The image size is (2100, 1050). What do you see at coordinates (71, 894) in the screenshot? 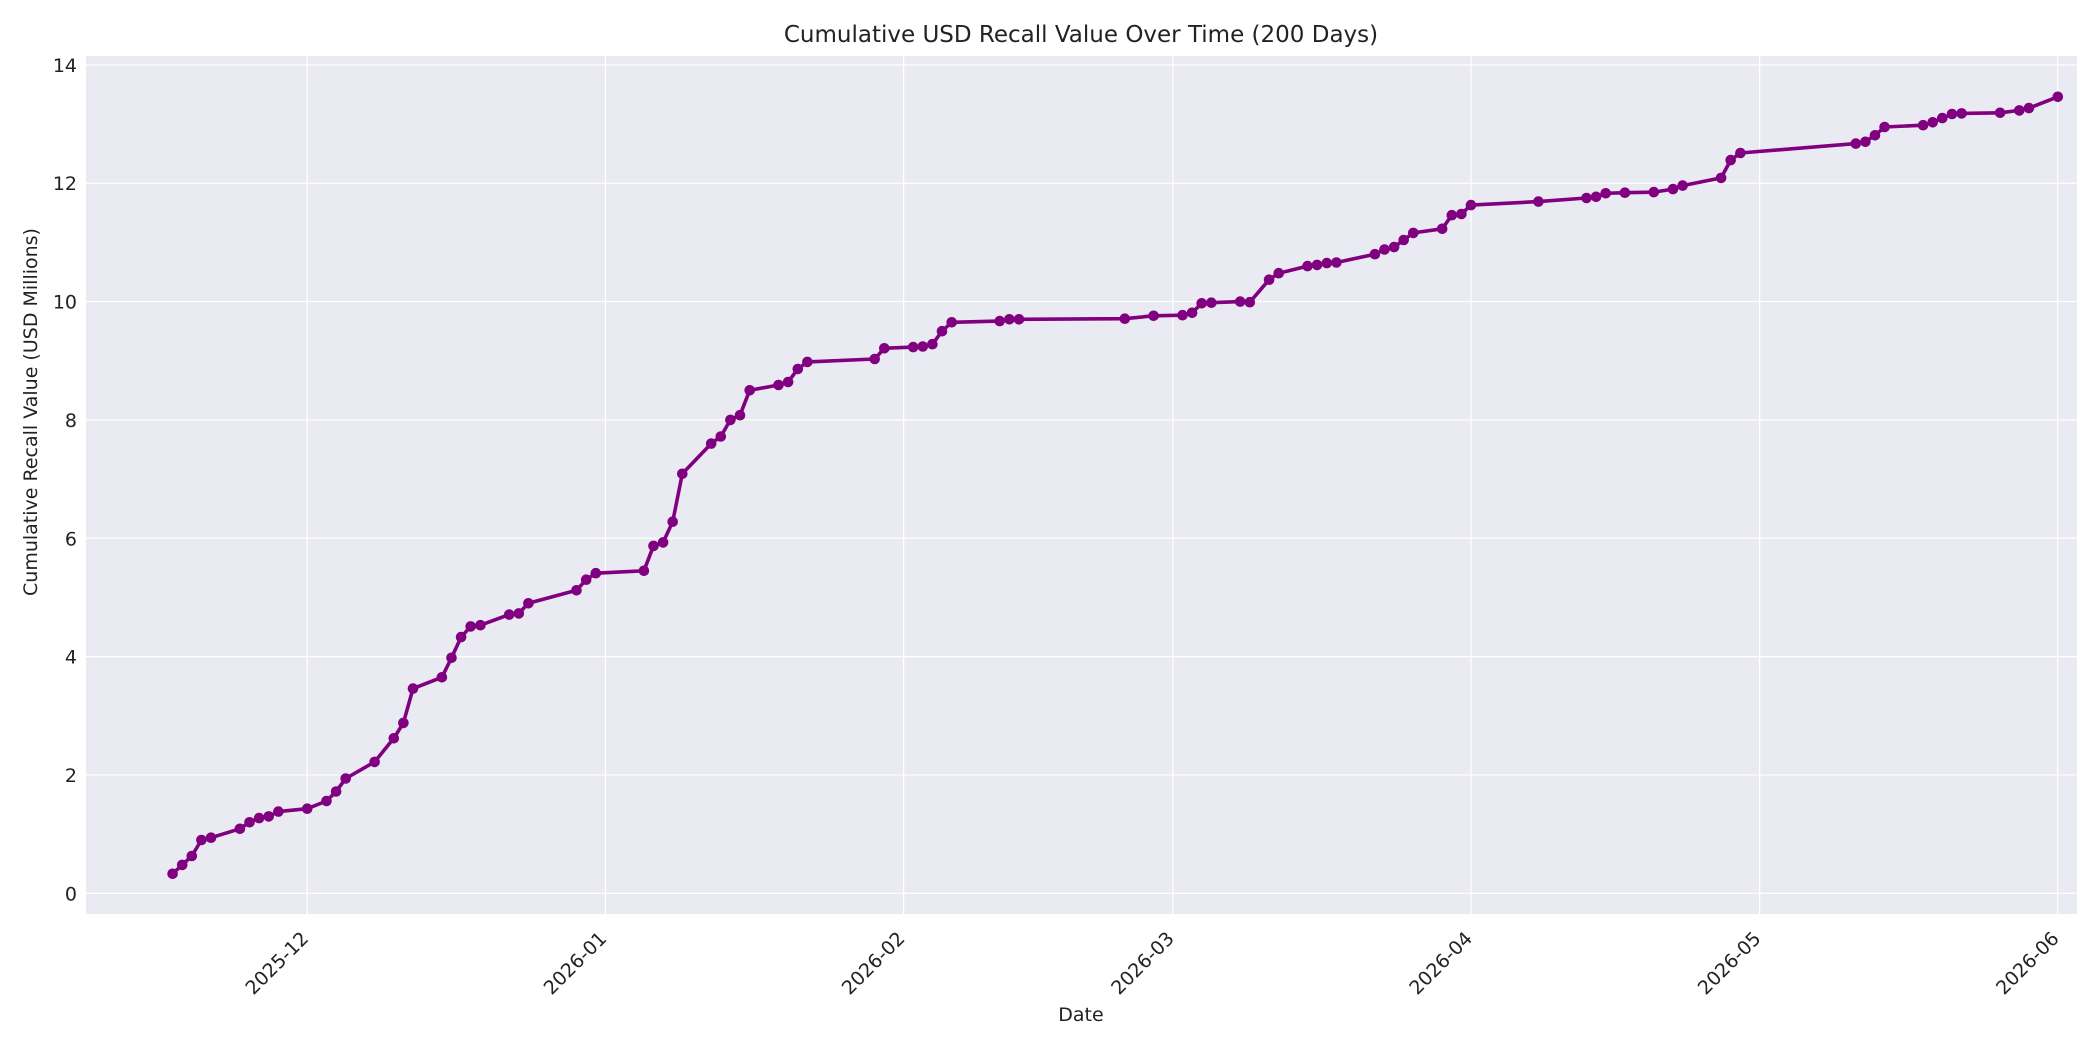
I see `y-tick-label: 0` at bounding box center [71, 894].